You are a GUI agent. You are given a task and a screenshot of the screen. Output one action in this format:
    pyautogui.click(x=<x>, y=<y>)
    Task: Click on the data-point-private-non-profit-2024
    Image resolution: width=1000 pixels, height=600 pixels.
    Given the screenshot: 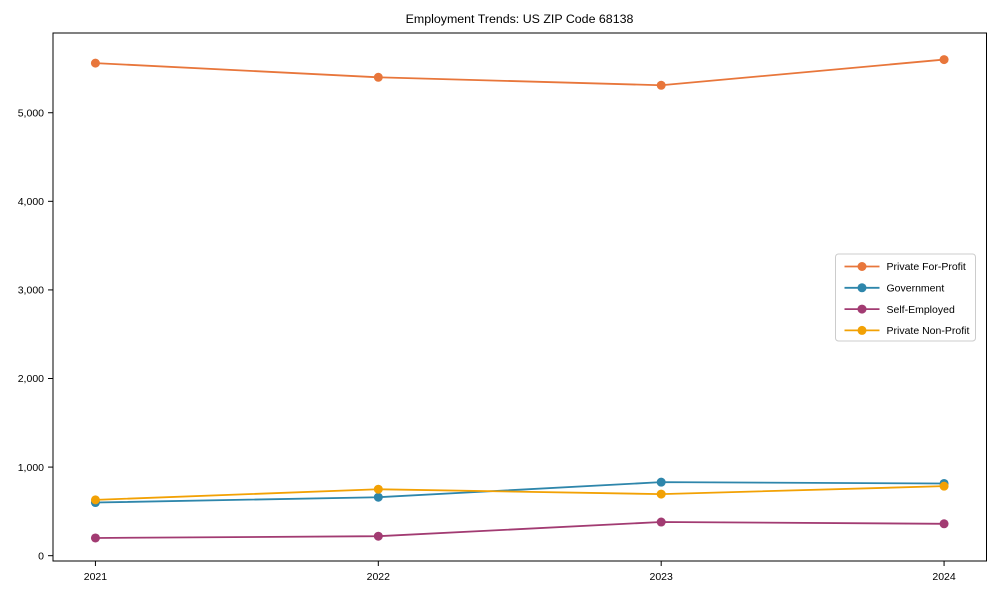 What is the action you would take?
    pyautogui.click(x=944, y=486)
    